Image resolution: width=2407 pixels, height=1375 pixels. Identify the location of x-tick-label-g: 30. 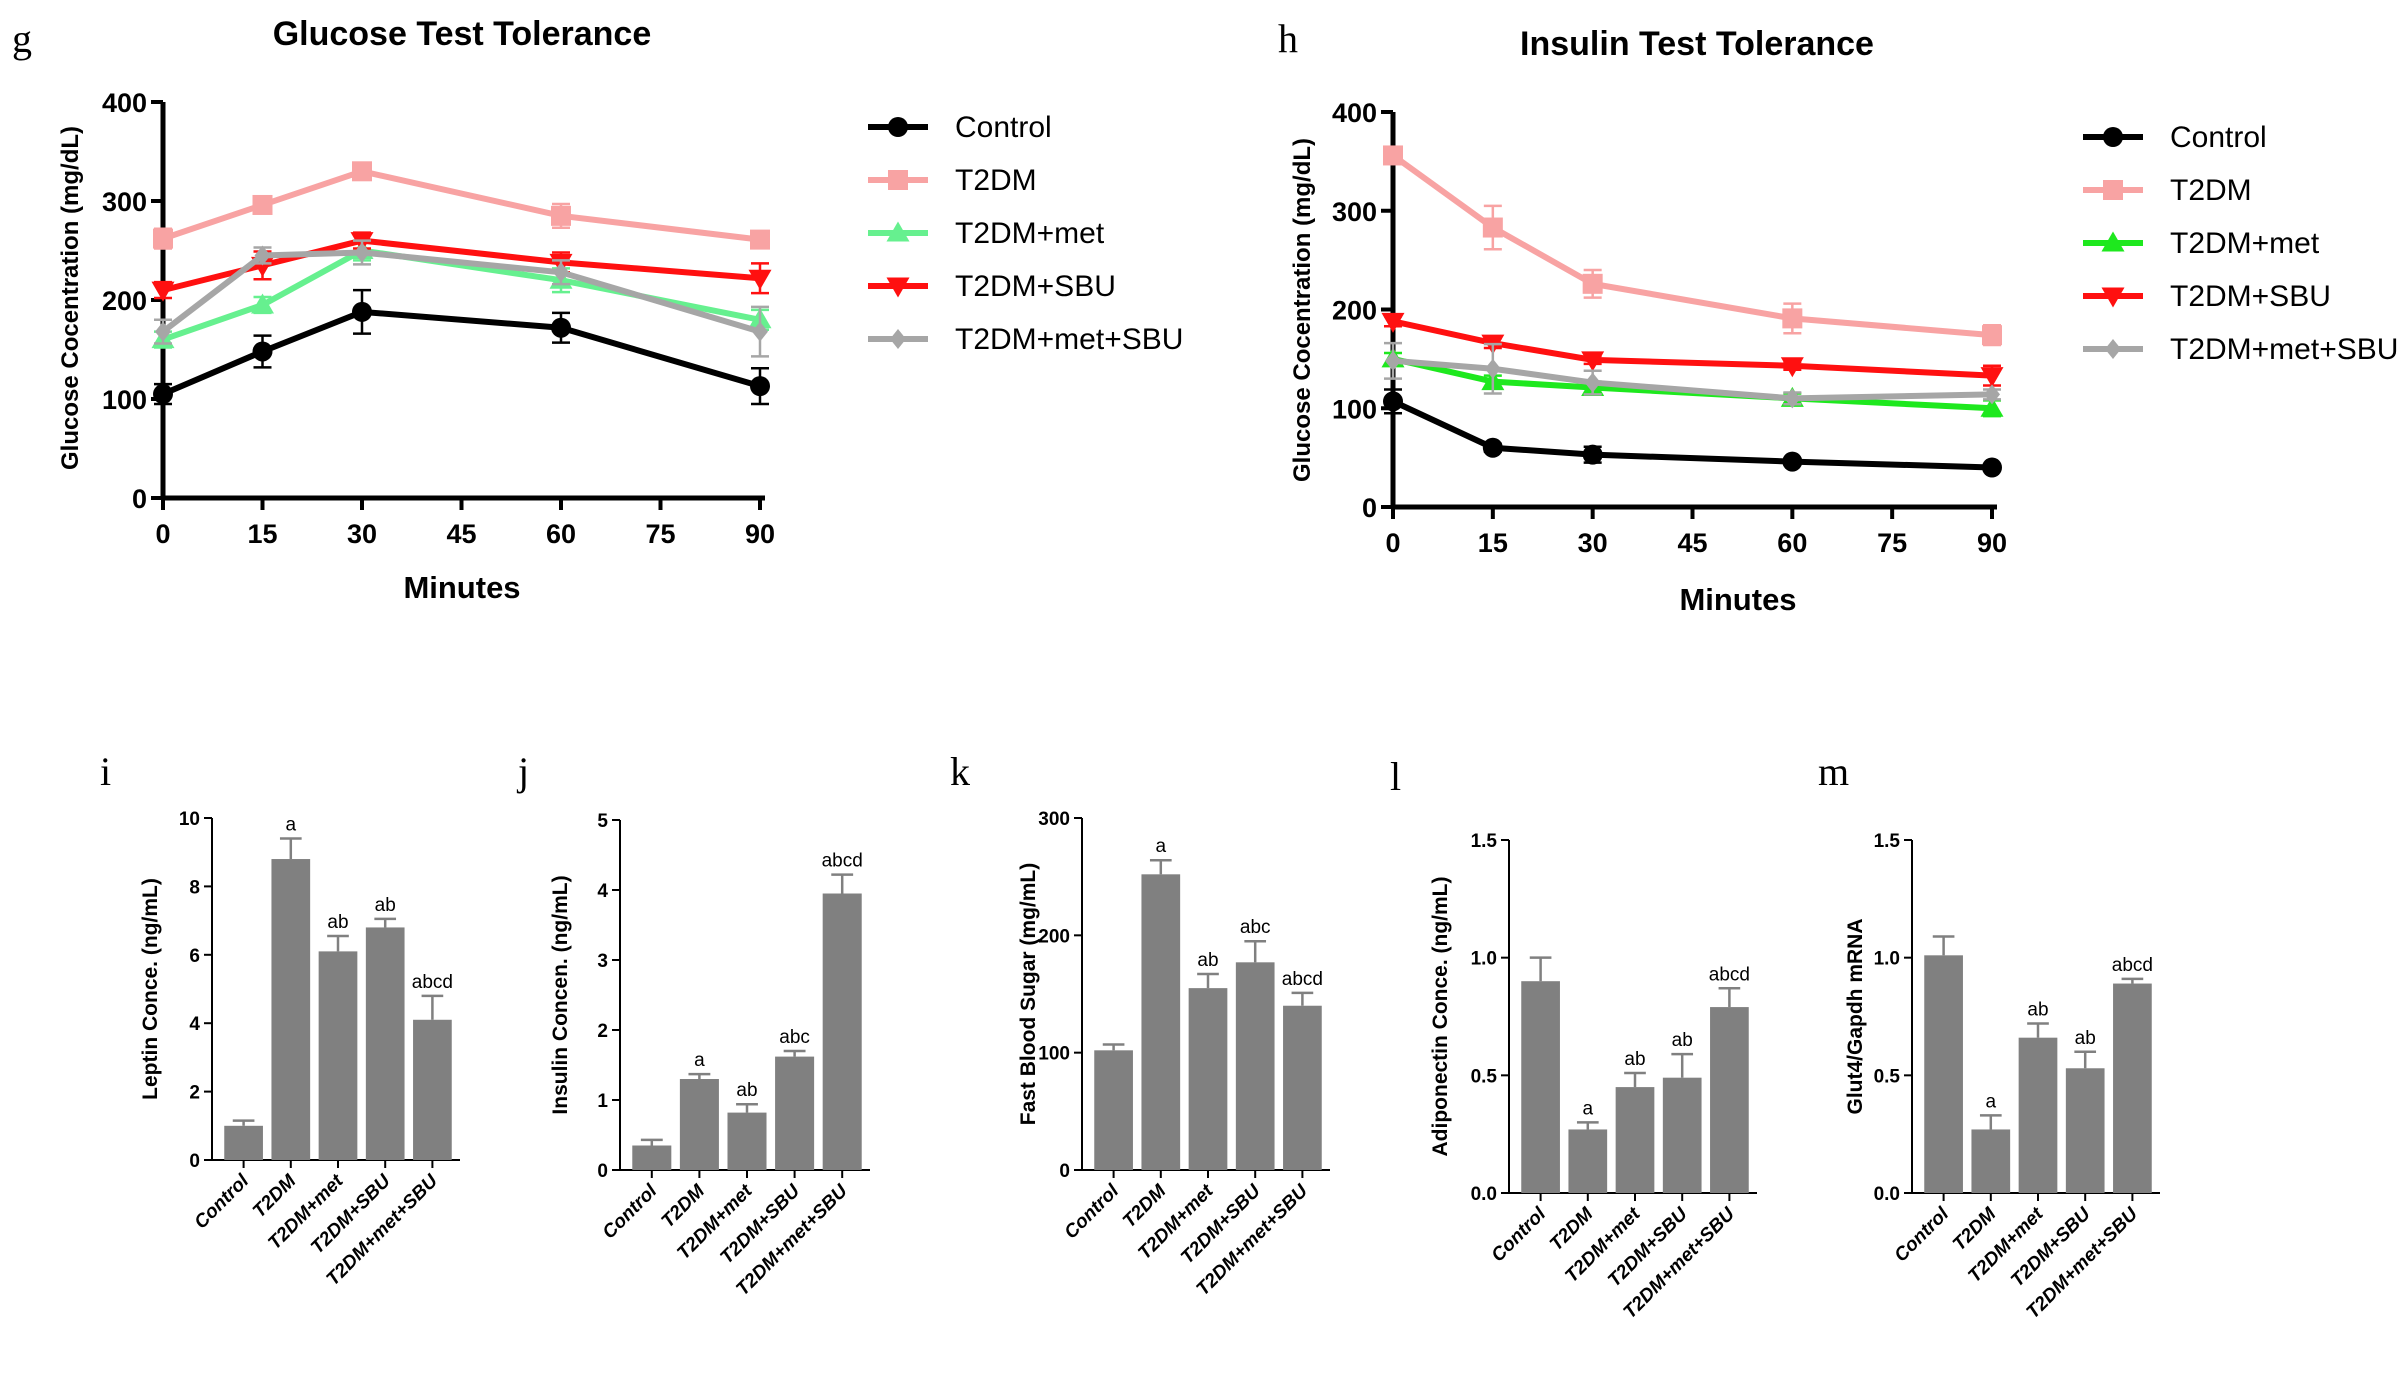
(362, 534).